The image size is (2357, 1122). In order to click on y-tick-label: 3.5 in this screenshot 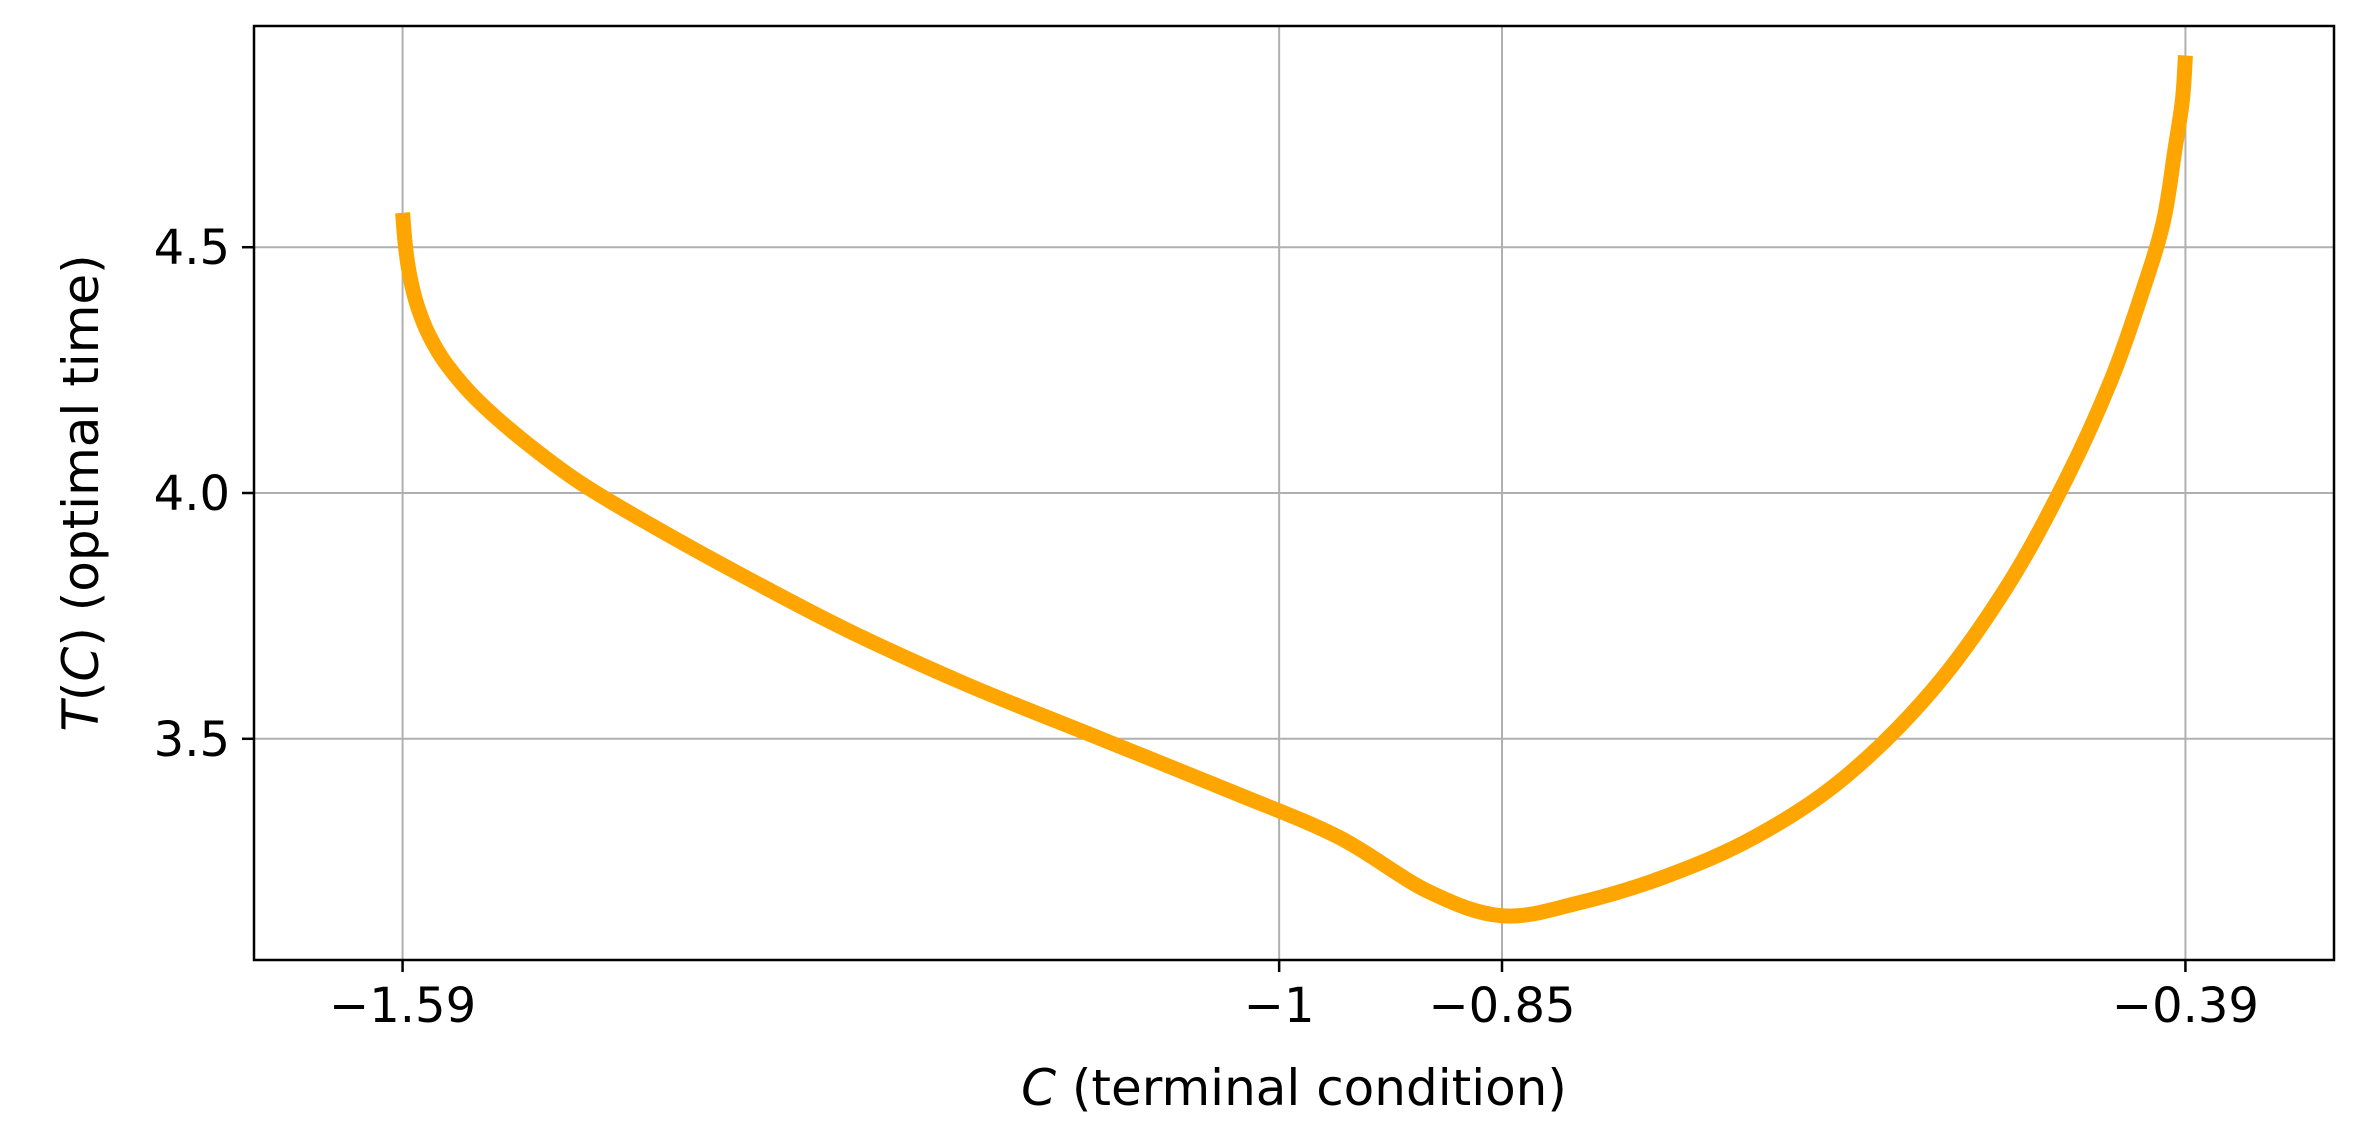, I will do `click(192, 740)`.